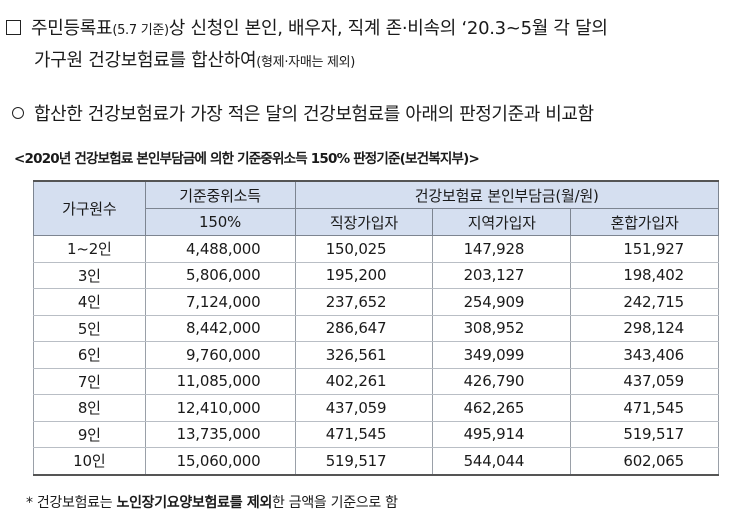 This screenshot has width=750, height=529. I want to click on bullet-1-text-rest: 상 신청인 본인, 배우자, 직계 존·비속의 ‘20.3~5월 각 달의, so click(388, 28).